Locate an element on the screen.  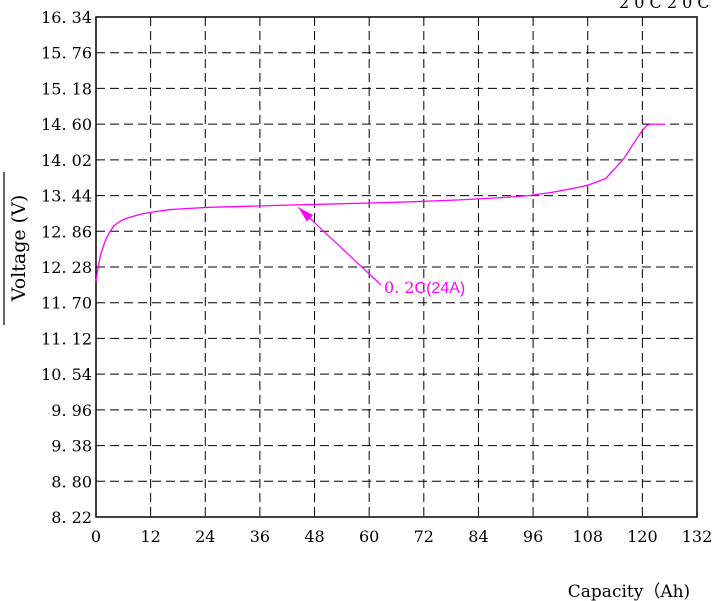
x-tick-label: 132 is located at coordinates (697, 536).